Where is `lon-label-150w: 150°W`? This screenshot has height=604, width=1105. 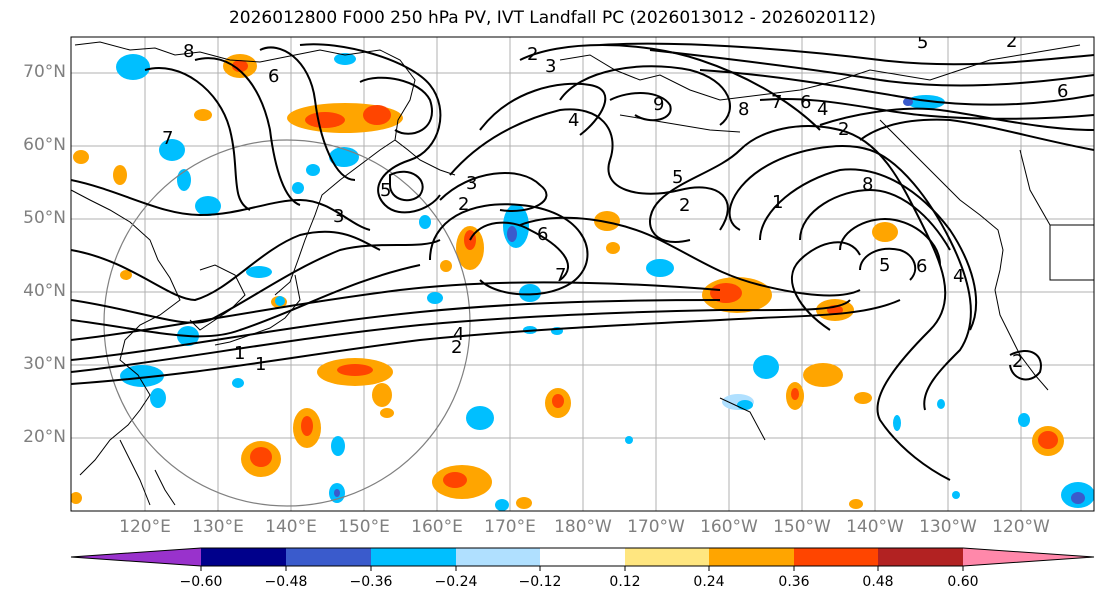 lon-label-150w: 150°W is located at coordinates (802, 527).